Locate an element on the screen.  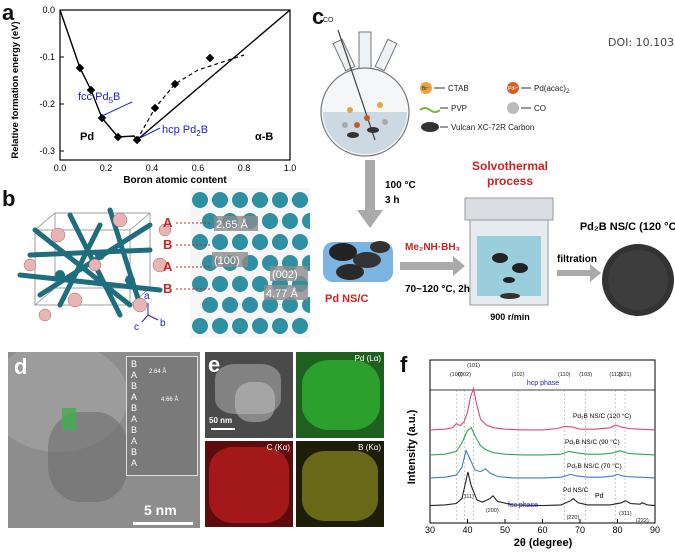
svg-text: 1.0 is located at coordinates (290, 168).